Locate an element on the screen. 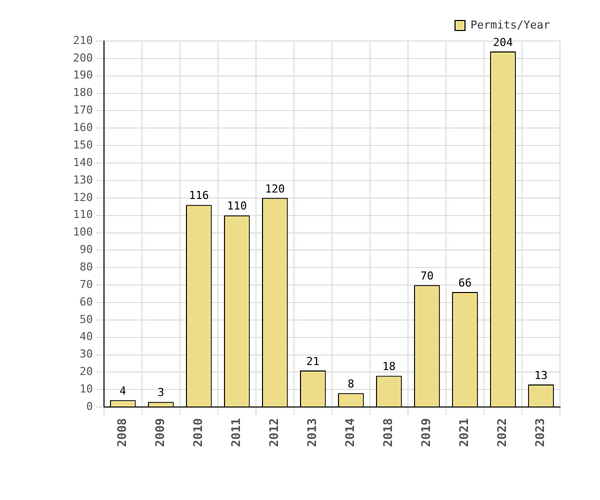  y-tick-label: 170 is located at coordinates (82, 110).